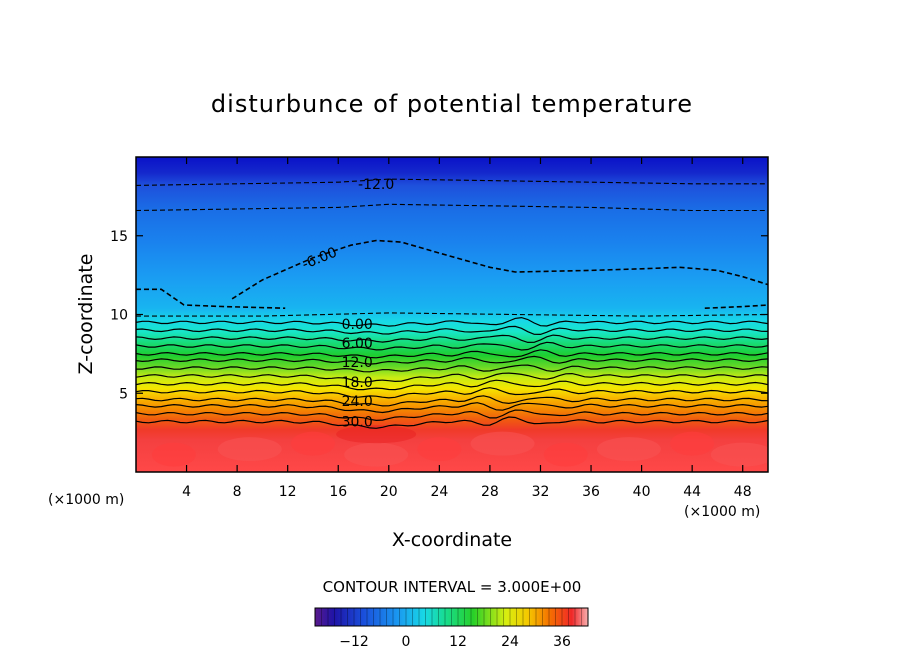 The image size is (904, 654). Describe the element at coordinates (490, 492) in the screenshot. I see `x-tick-label: 28` at that location.